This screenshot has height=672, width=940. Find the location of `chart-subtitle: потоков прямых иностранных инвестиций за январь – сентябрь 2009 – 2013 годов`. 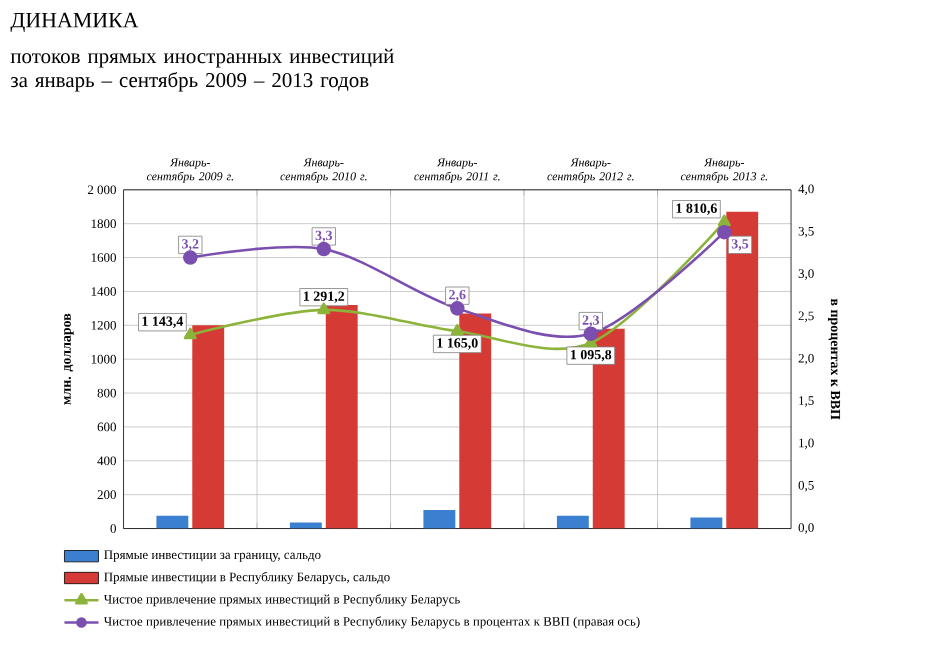

chart-subtitle: потоков прямых иностранных инвестиций за январь – сентябрь 2009 – 2013 годов is located at coordinates (202, 70).